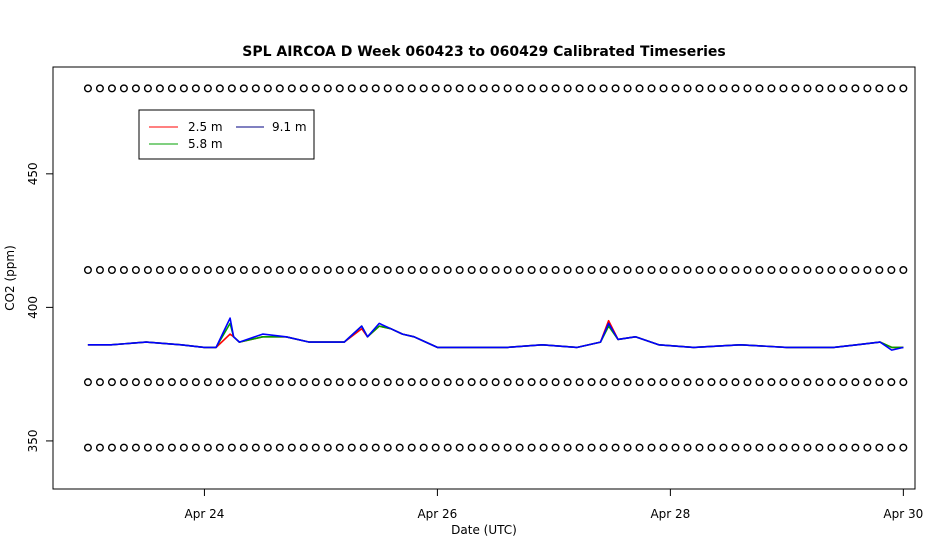  What do you see at coordinates (205, 514) in the screenshot?
I see `x-tick-label: Apr 24` at bounding box center [205, 514].